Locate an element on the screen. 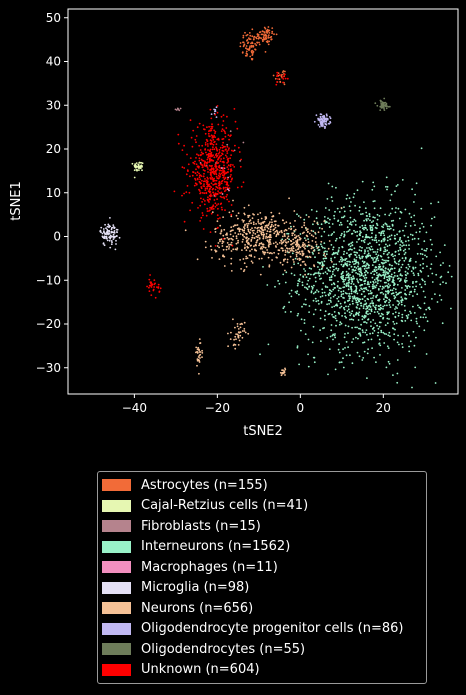  series-5-points is located at coordinates (110, 234).